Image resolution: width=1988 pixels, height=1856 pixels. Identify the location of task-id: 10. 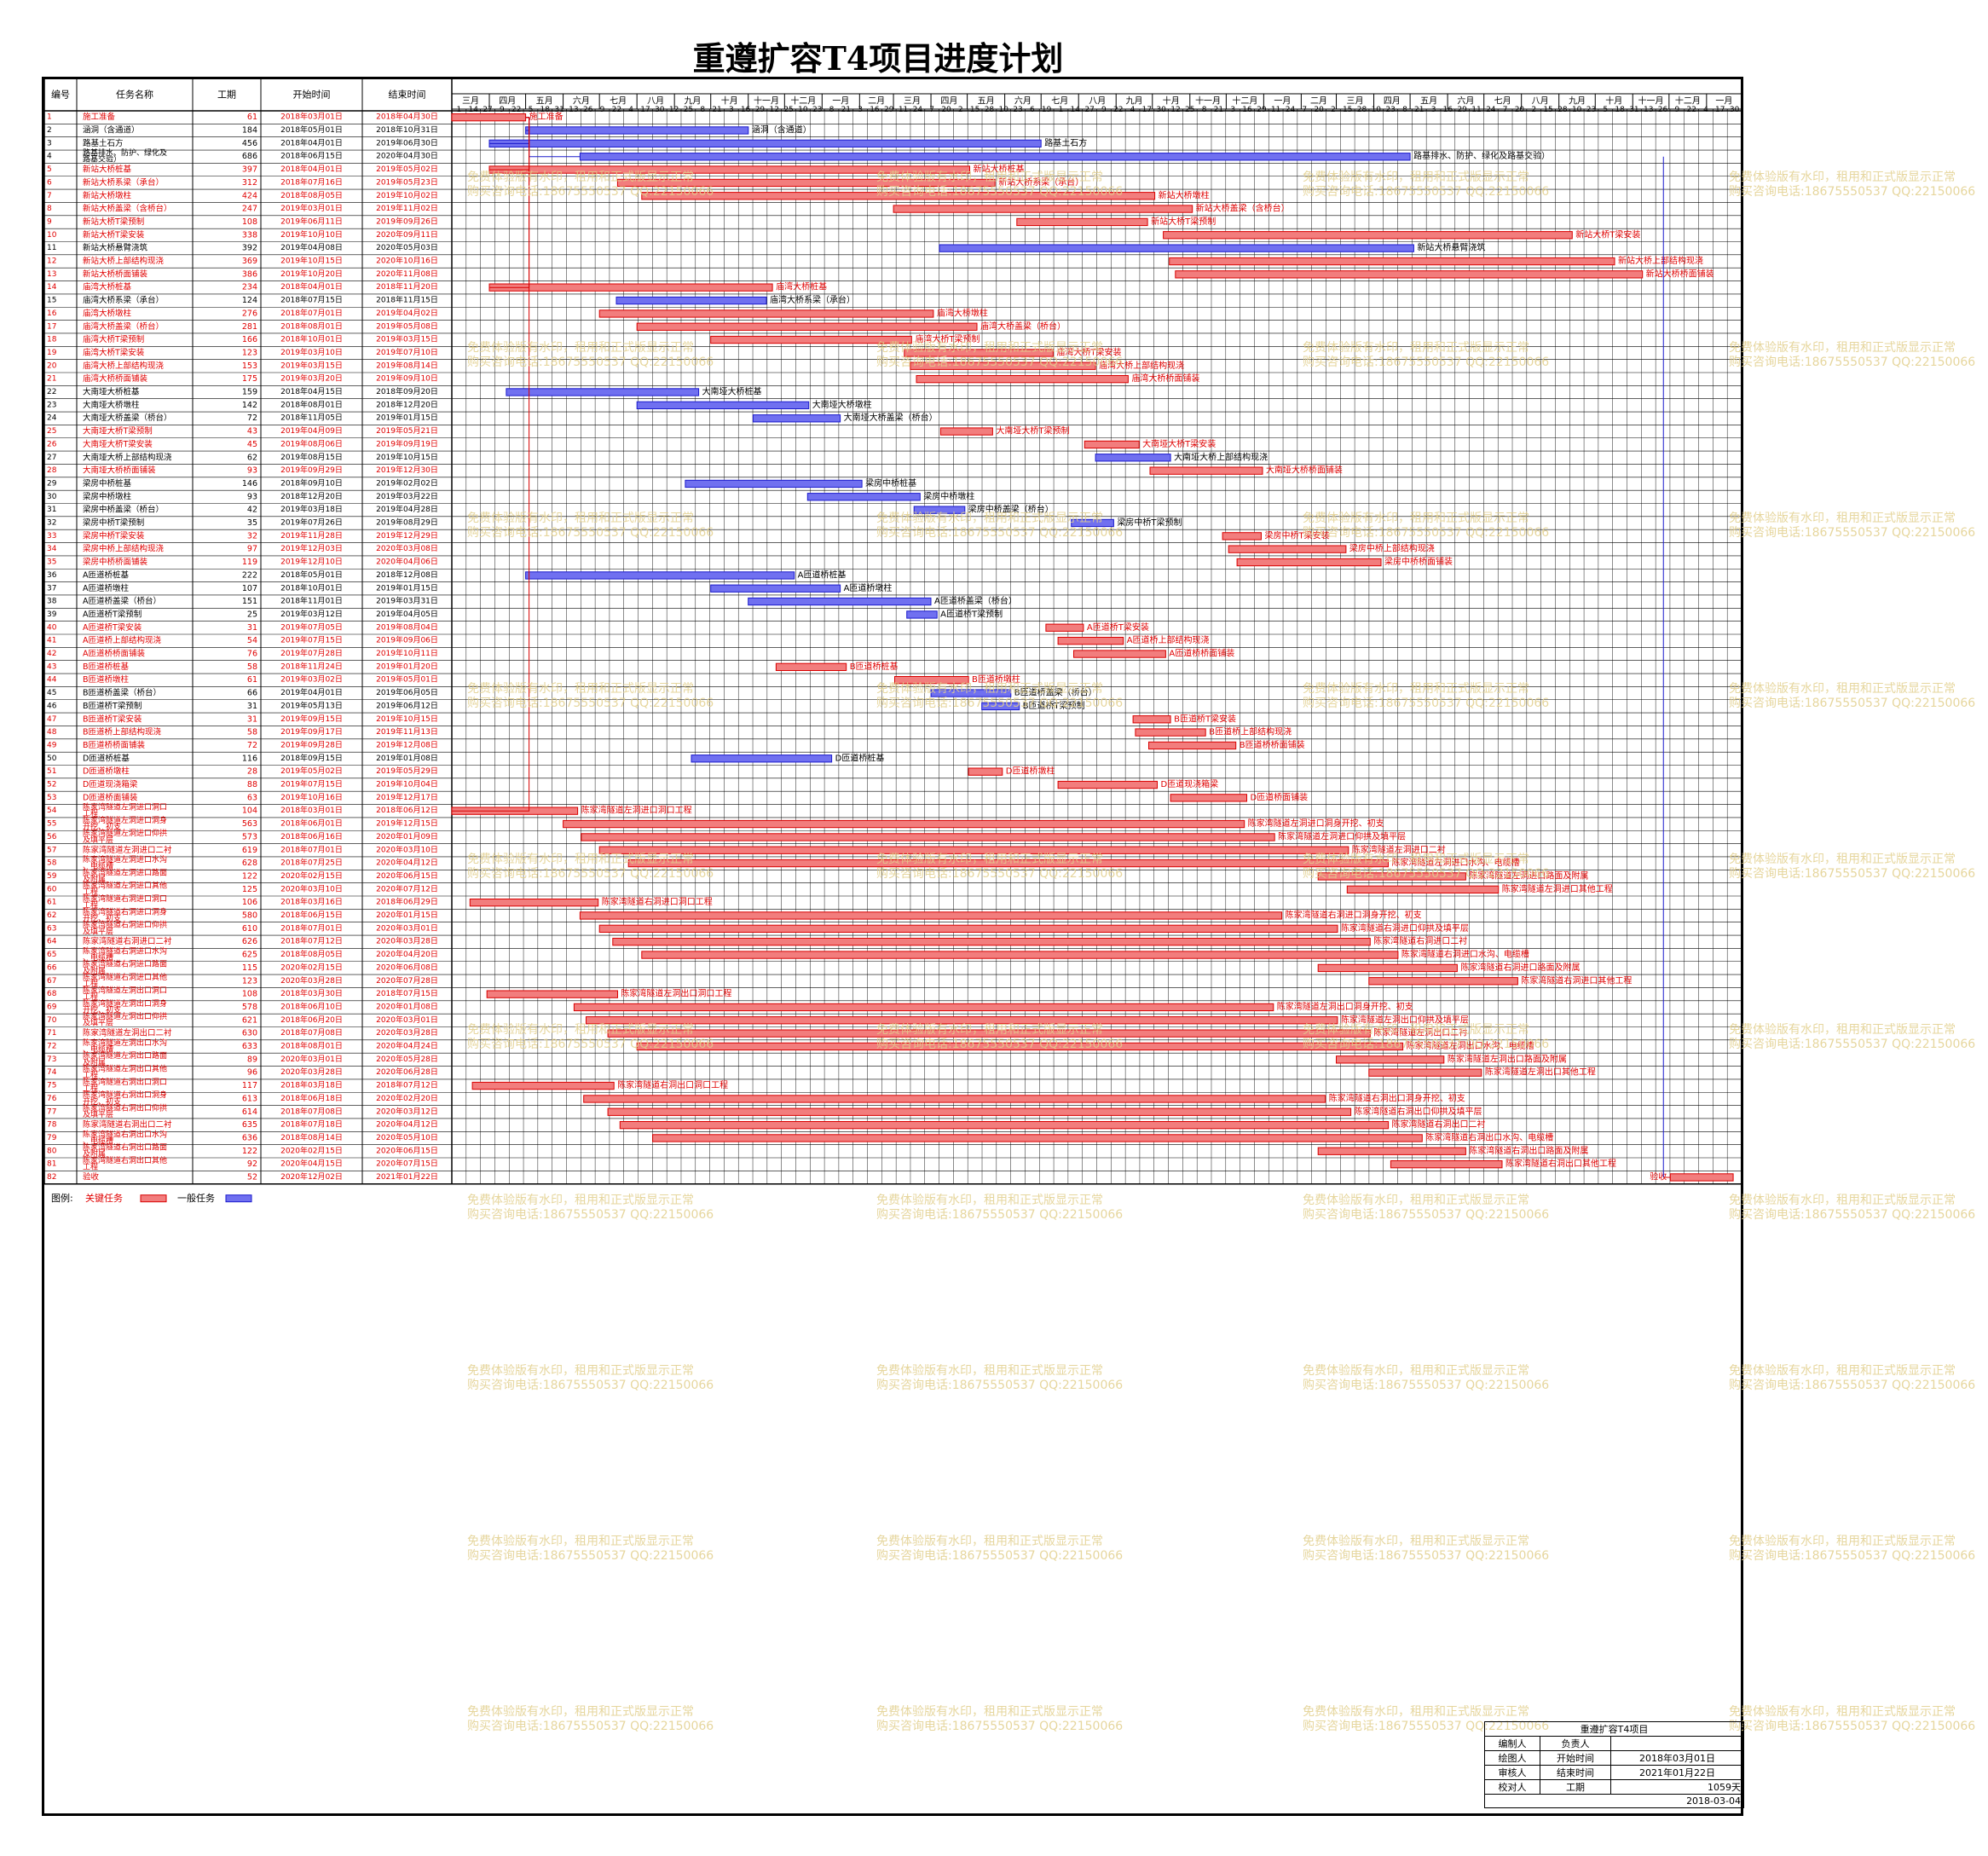
(52, 235).